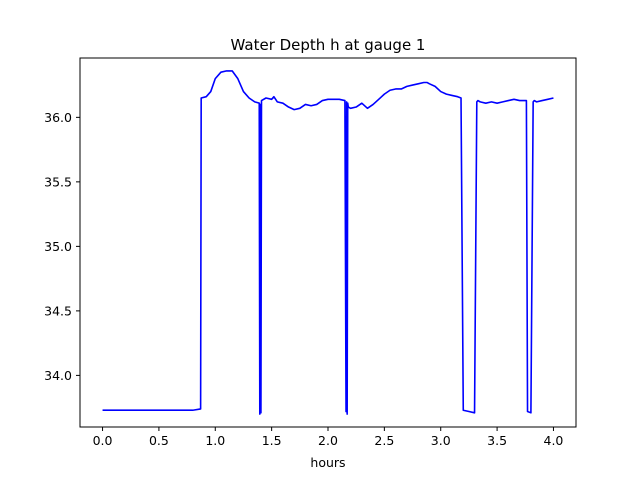  I want to click on y-tick-label: 35.5, so click(58, 181).